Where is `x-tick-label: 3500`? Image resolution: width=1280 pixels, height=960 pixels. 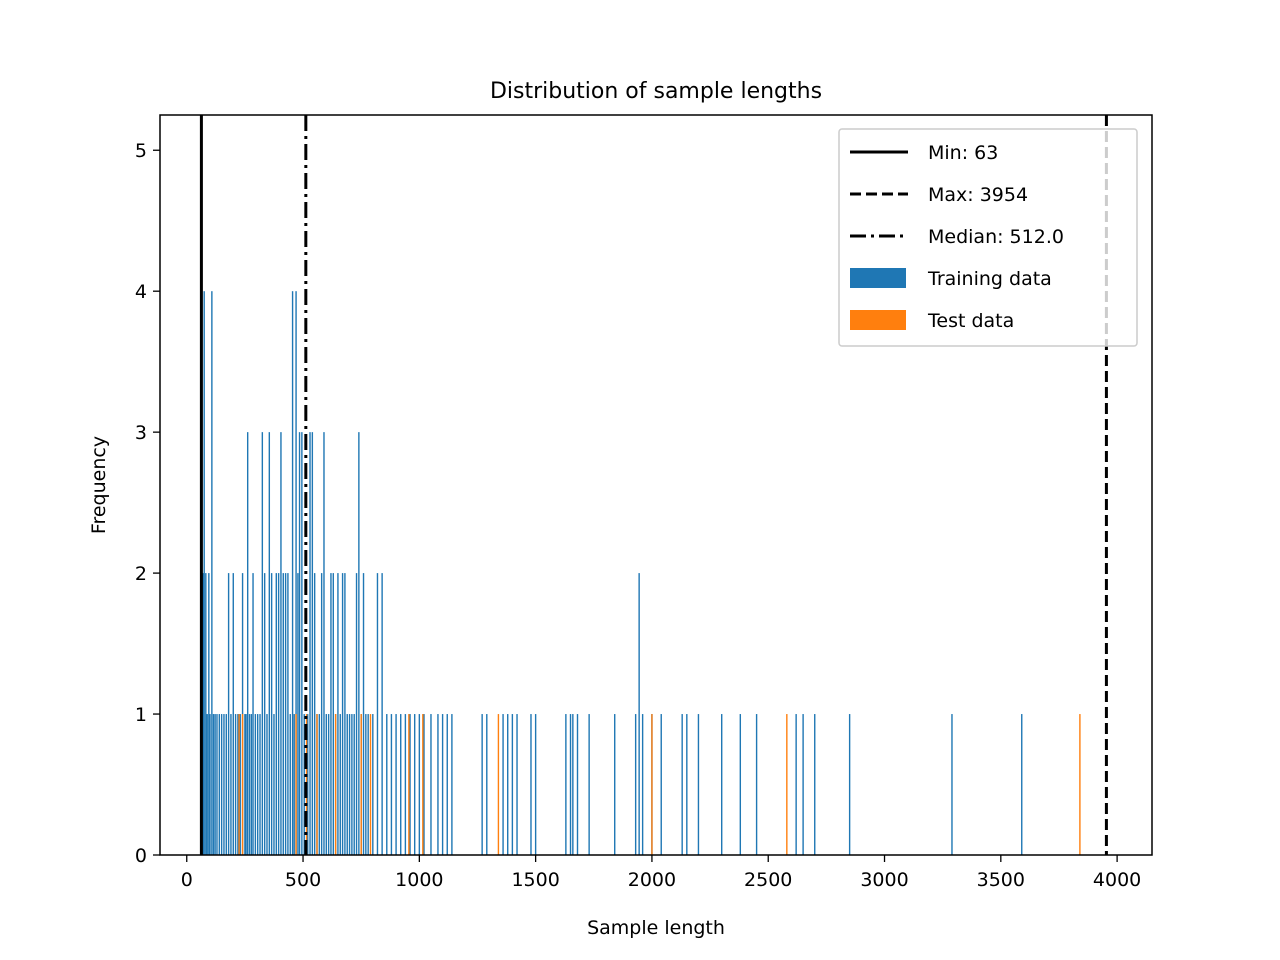
x-tick-label: 3500 is located at coordinates (1001, 880).